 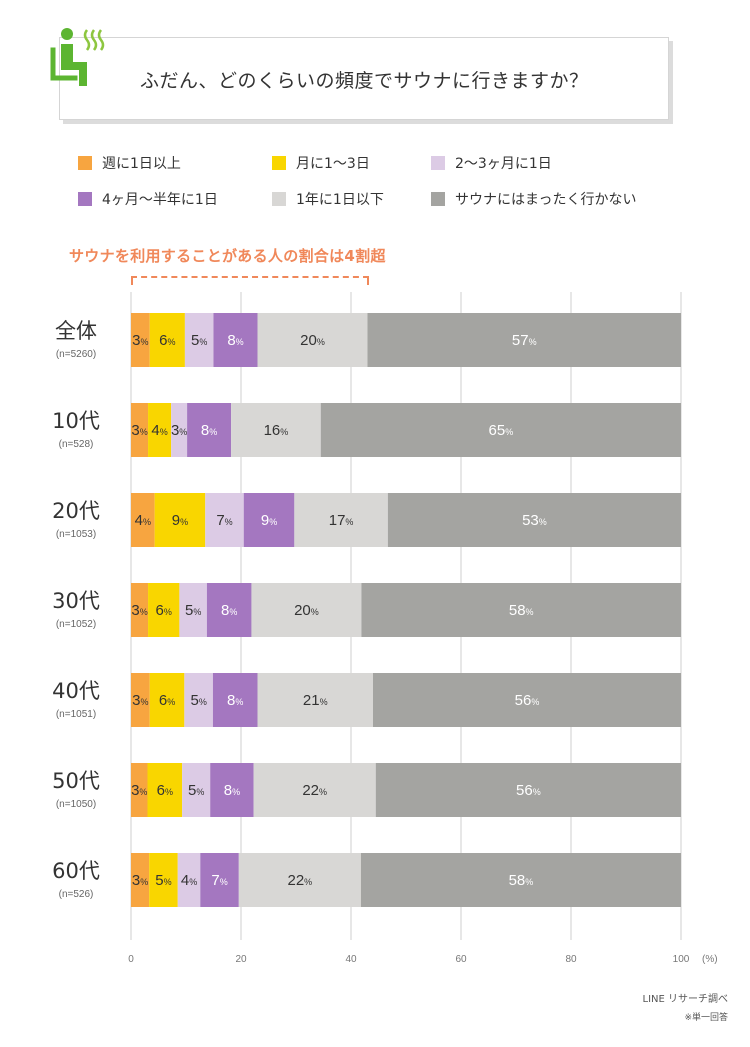 What do you see at coordinates (160, 200) in the screenshot?
I see `legend-label-four-months-half-year: 4ヶ月〜半年に1日` at bounding box center [160, 200].